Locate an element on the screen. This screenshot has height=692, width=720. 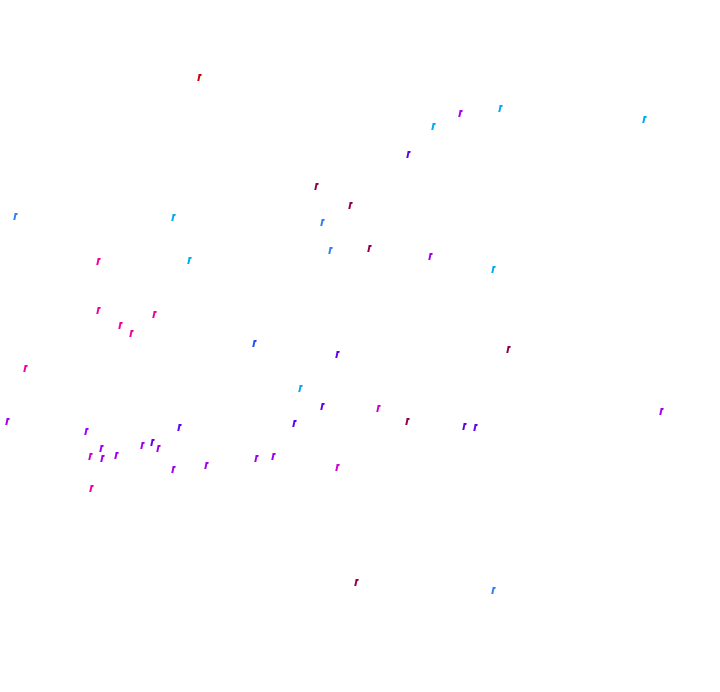
mark-blue is located at coordinates (254, 343).